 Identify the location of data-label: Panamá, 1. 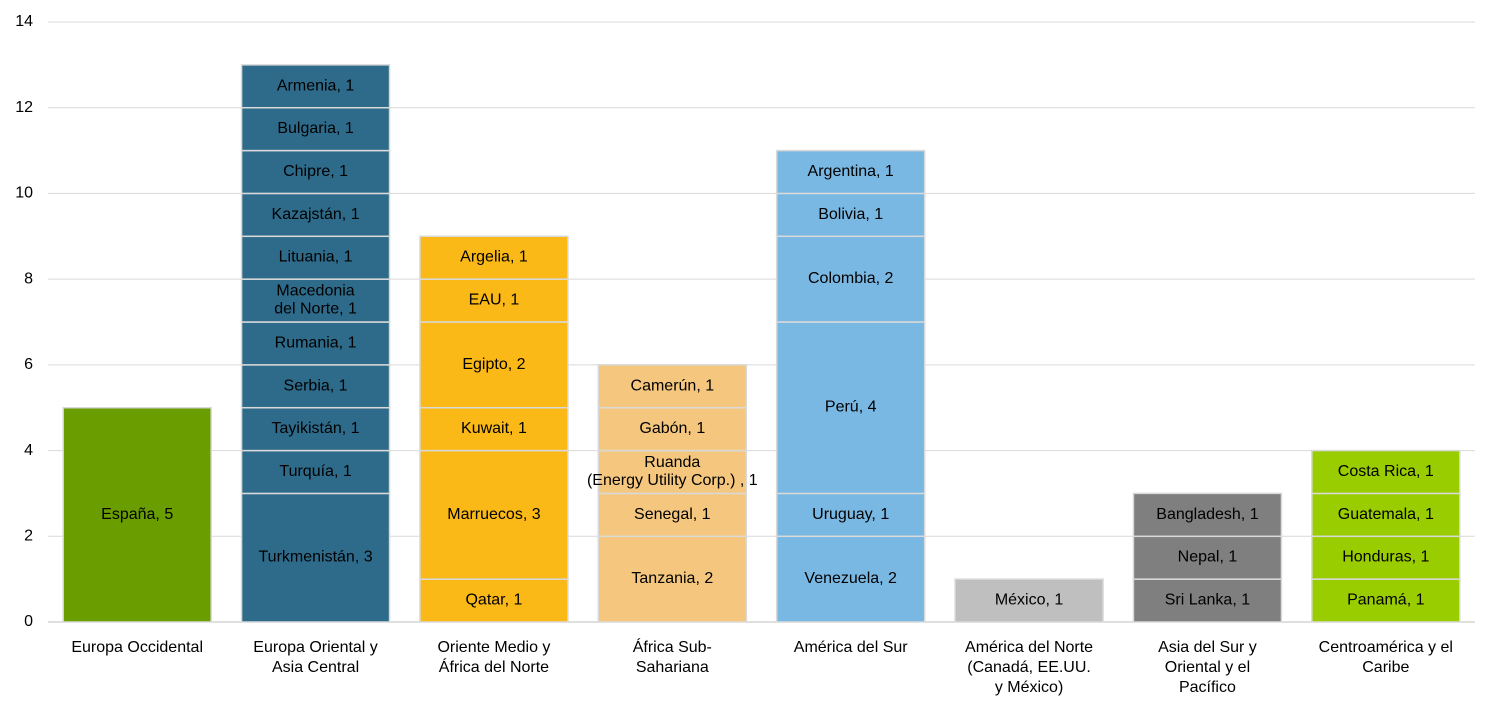
(1385, 600).